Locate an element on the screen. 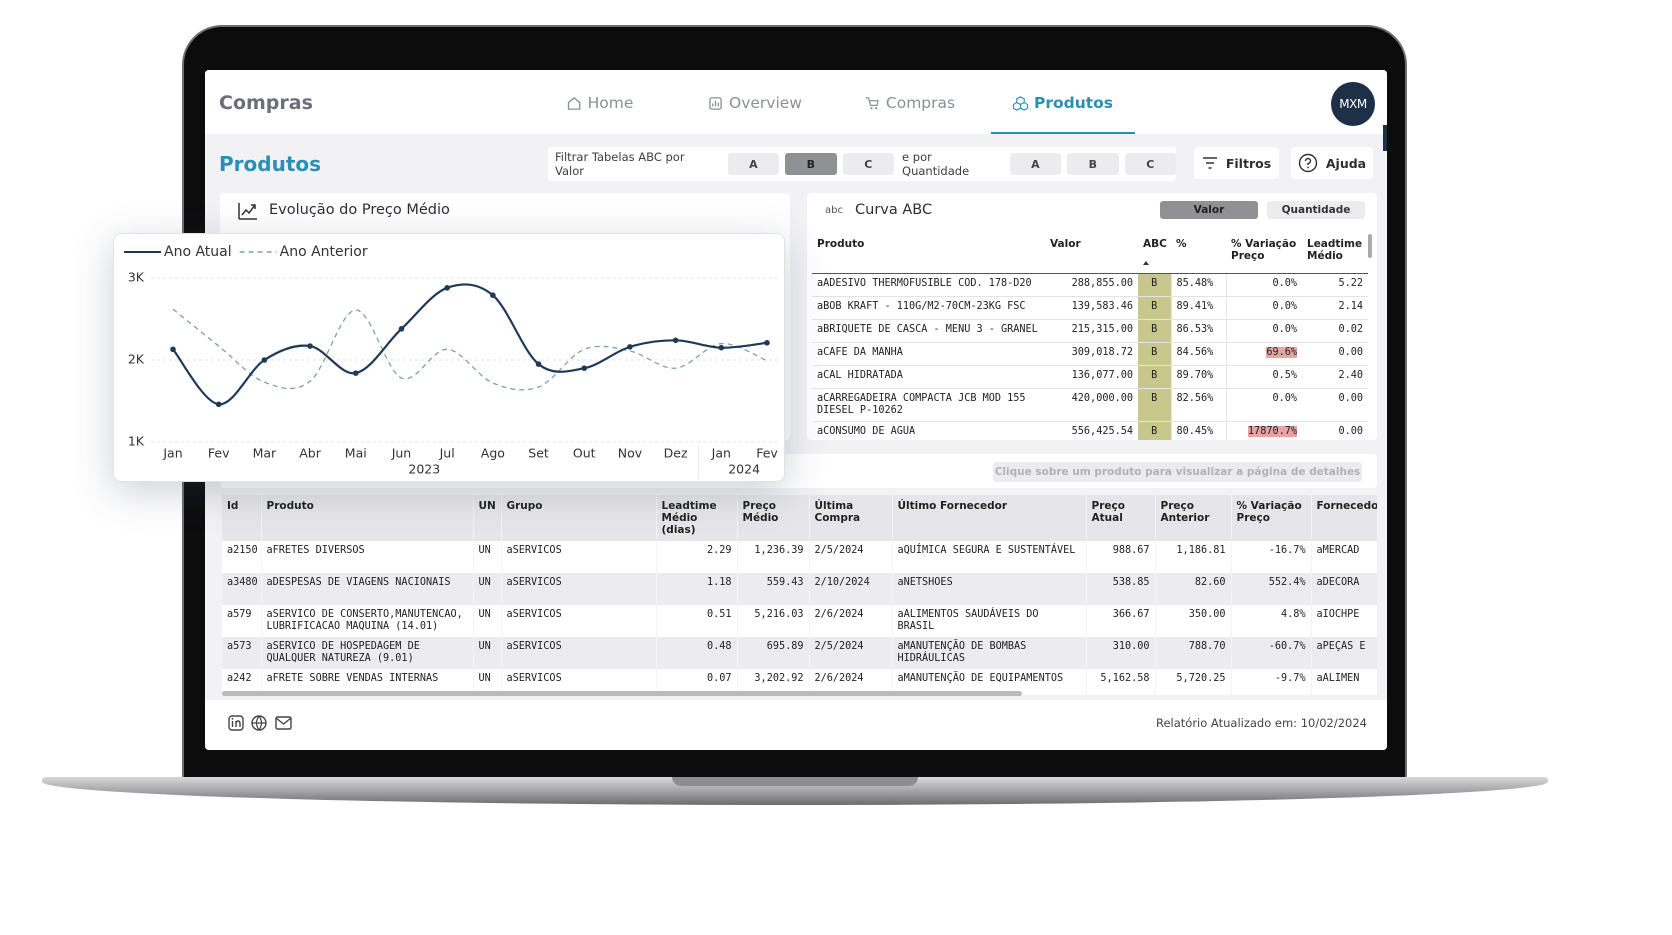 The width and height of the screenshot is (1672, 935). column-header: ABC is located at coordinates (1154, 253).